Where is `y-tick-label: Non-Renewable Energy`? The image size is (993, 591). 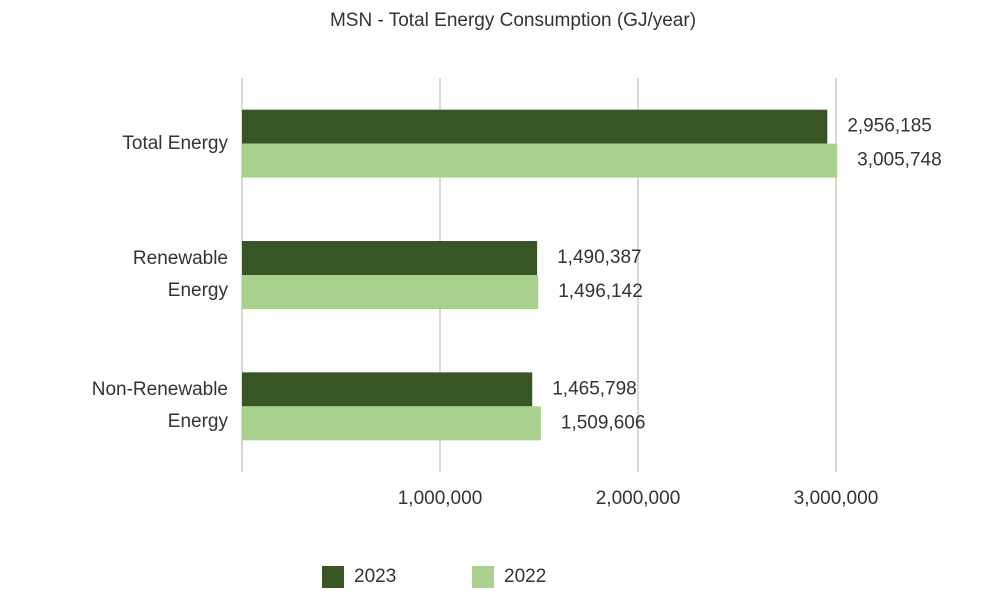 y-tick-label: Non-Renewable Energy is located at coordinates (159, 406).